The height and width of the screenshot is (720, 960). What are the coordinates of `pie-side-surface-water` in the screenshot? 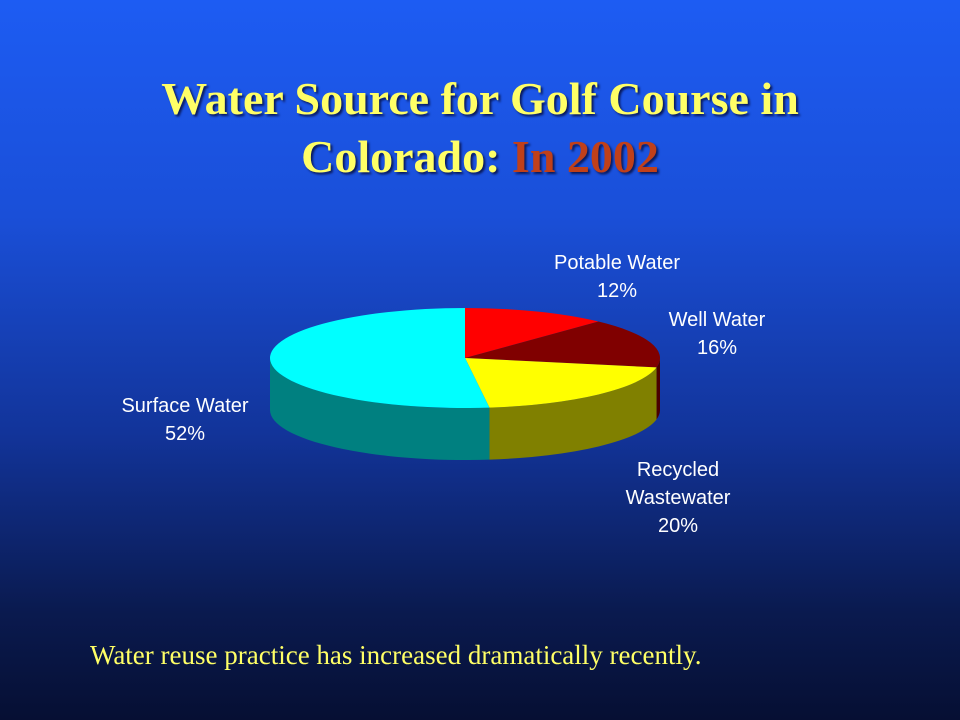 It's located at (380, 409).